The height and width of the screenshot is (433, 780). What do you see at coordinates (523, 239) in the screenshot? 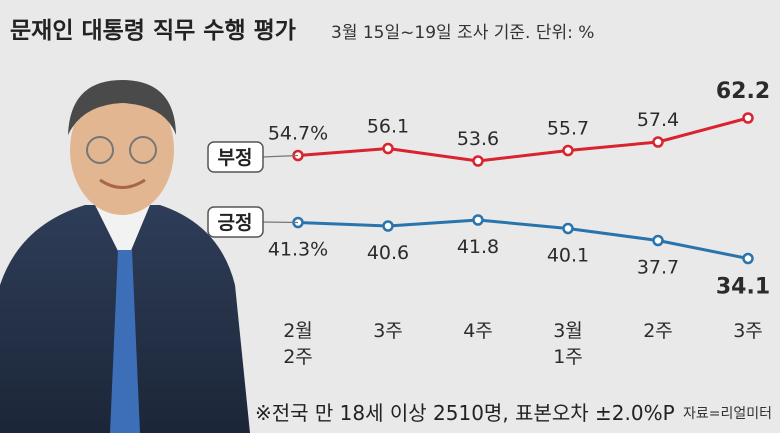
I see `series-line-positive` at bounding box center [523, 239].